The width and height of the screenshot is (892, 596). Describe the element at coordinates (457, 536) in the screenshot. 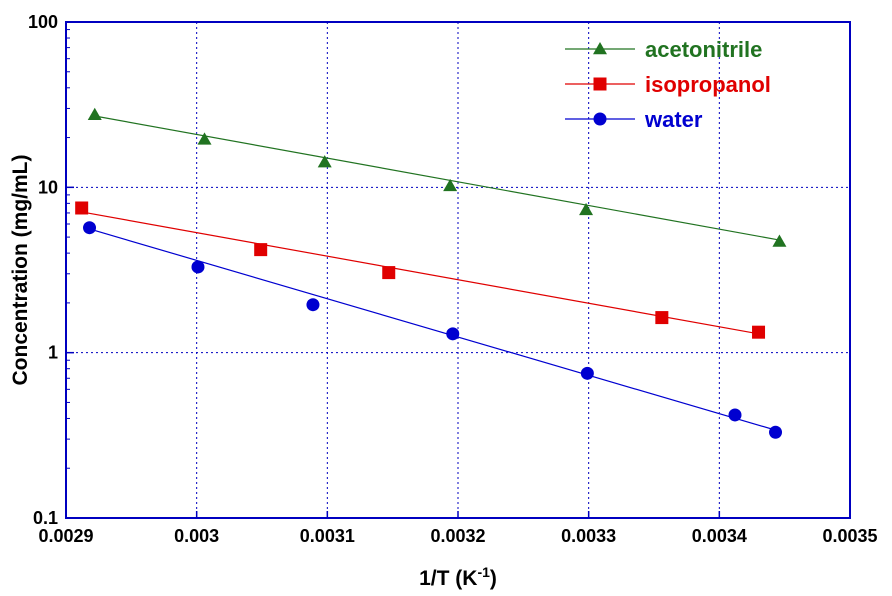

I see `x-tick-label: 0.0032` at that location.